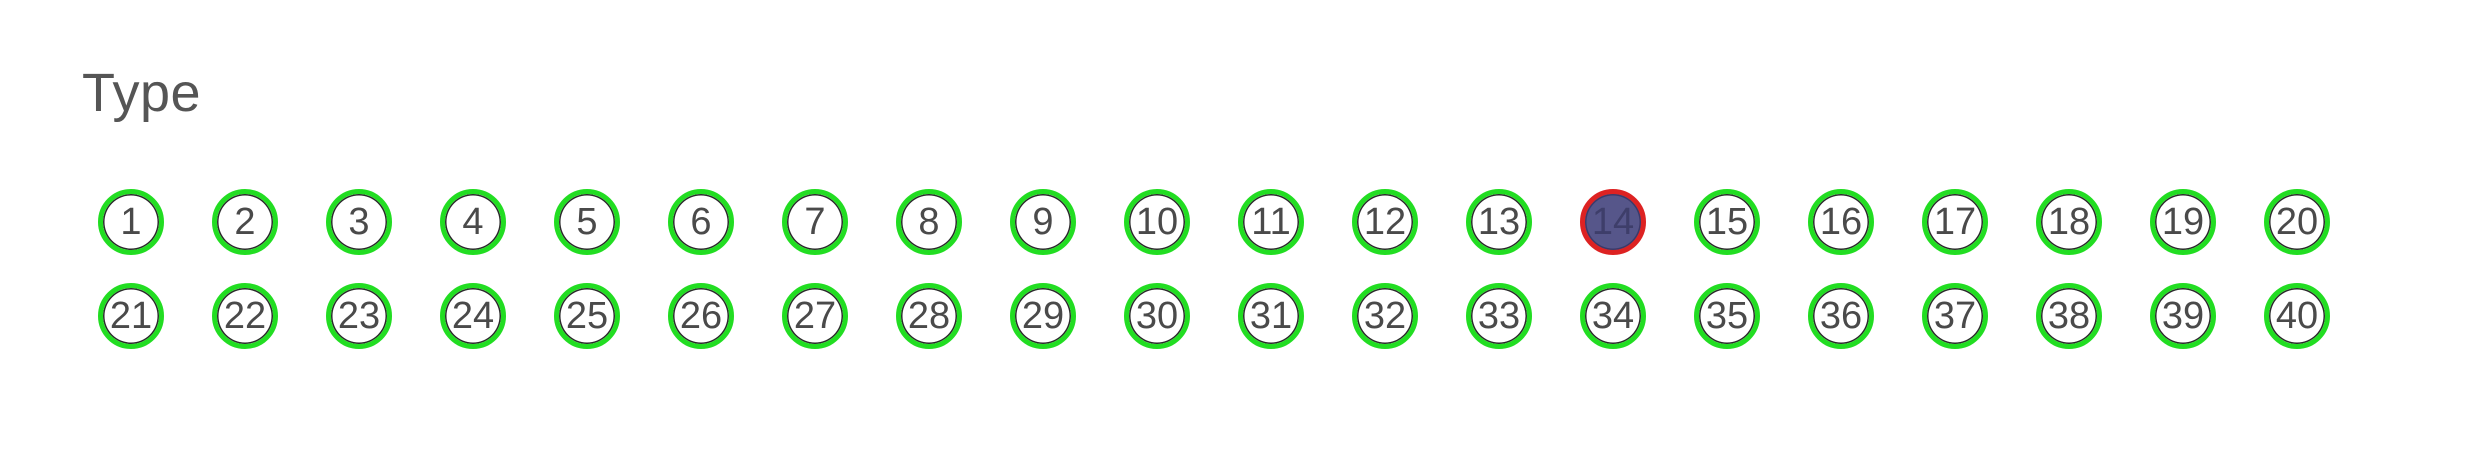  Describe the element at coordinates (701, 316) in the screenshot. I see `type-option: 26` at that location.